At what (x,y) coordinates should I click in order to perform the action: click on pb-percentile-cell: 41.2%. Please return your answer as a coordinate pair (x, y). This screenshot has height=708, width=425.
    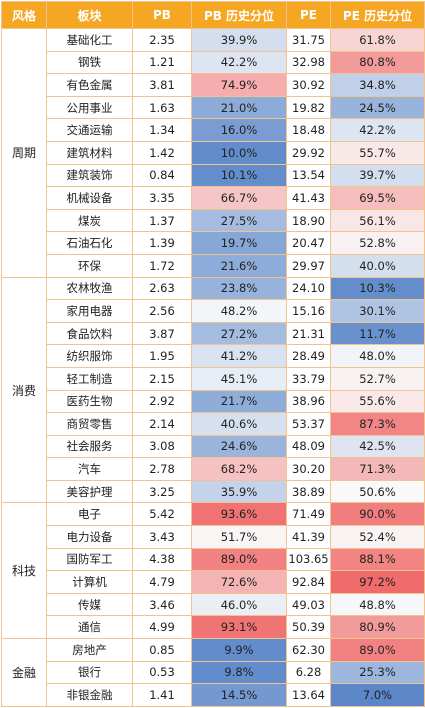
    Looking at the image, I should click on (239, 356).